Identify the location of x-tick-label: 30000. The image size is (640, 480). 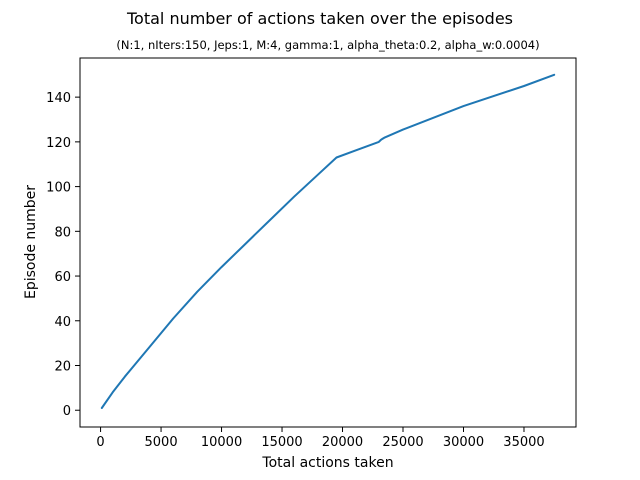
(463, 442).